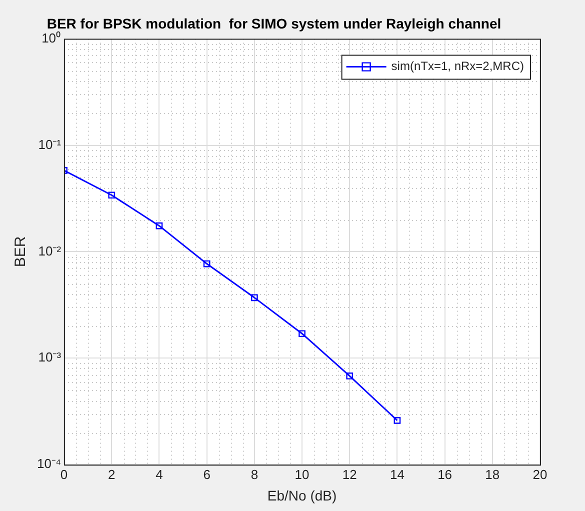 Image resolution: width=585 pixels, height=511 pixels. Describe the element at coordinates (64, 474) in the screenshot. I see `x-tick-label: 0` at that location.